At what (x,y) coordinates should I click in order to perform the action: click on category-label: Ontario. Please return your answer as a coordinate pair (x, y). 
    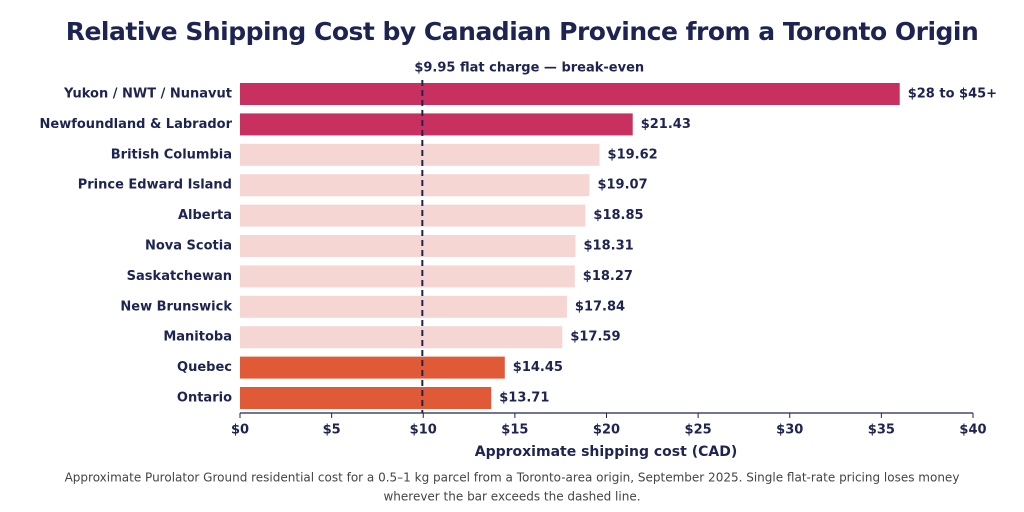
    Looking at the image, I should click on (204, 398).